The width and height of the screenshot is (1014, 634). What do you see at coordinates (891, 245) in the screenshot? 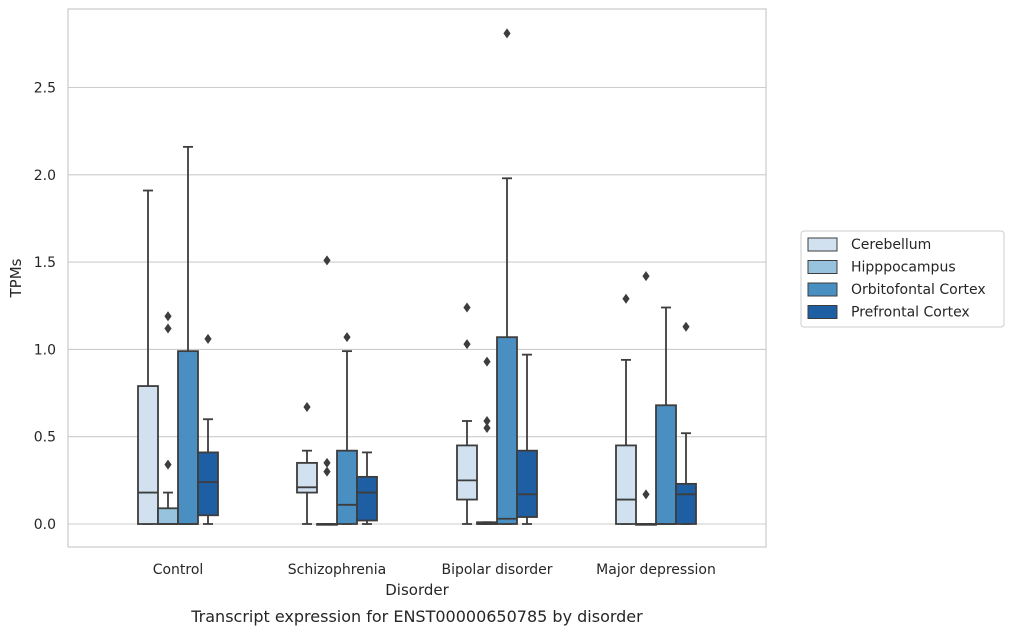
I see `legend-entry-label: Cerebellum` at bounding box center [891, 245].